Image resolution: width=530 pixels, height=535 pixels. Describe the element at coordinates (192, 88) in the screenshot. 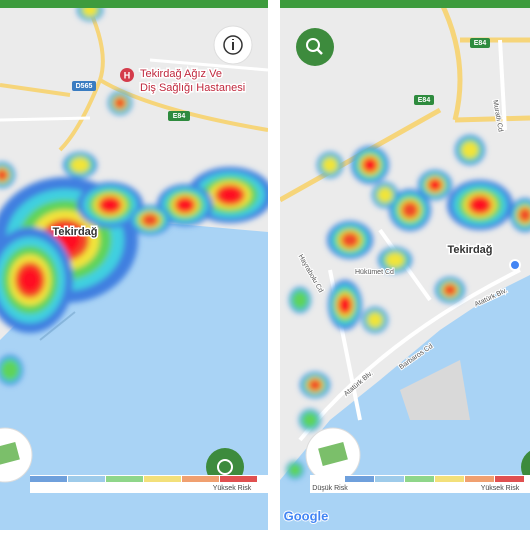

I see `poi-label: Diş Sağlığı Hastanesi` at that location.